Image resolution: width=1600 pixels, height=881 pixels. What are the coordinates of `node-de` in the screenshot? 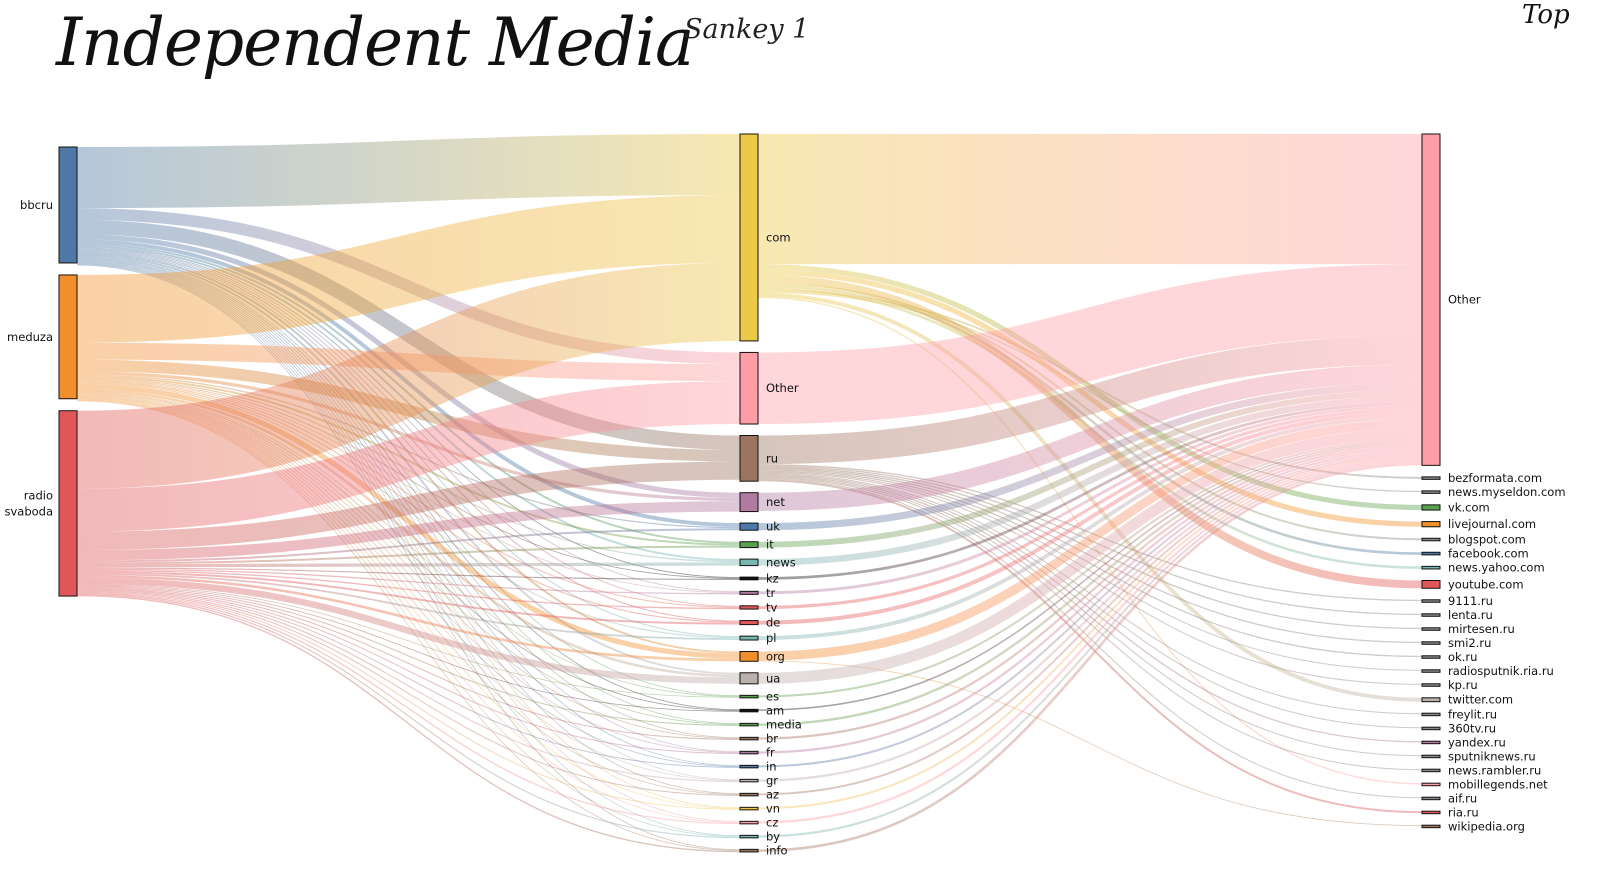 It's located at (749, 623).